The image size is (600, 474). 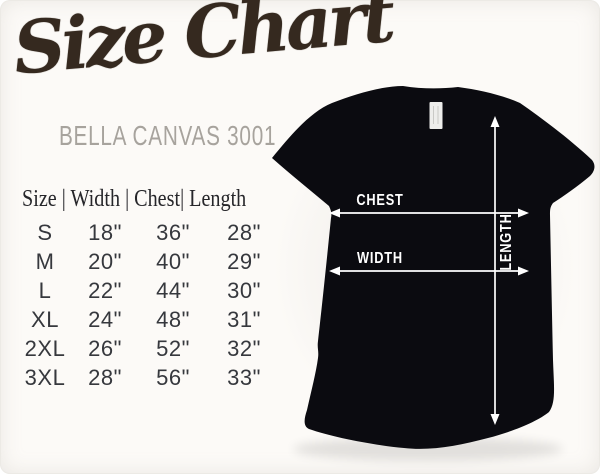 What do you see at coordinates (105, 377) in the screenshot?
I see `cell-width: 28"` at bounding box center [105, 377].